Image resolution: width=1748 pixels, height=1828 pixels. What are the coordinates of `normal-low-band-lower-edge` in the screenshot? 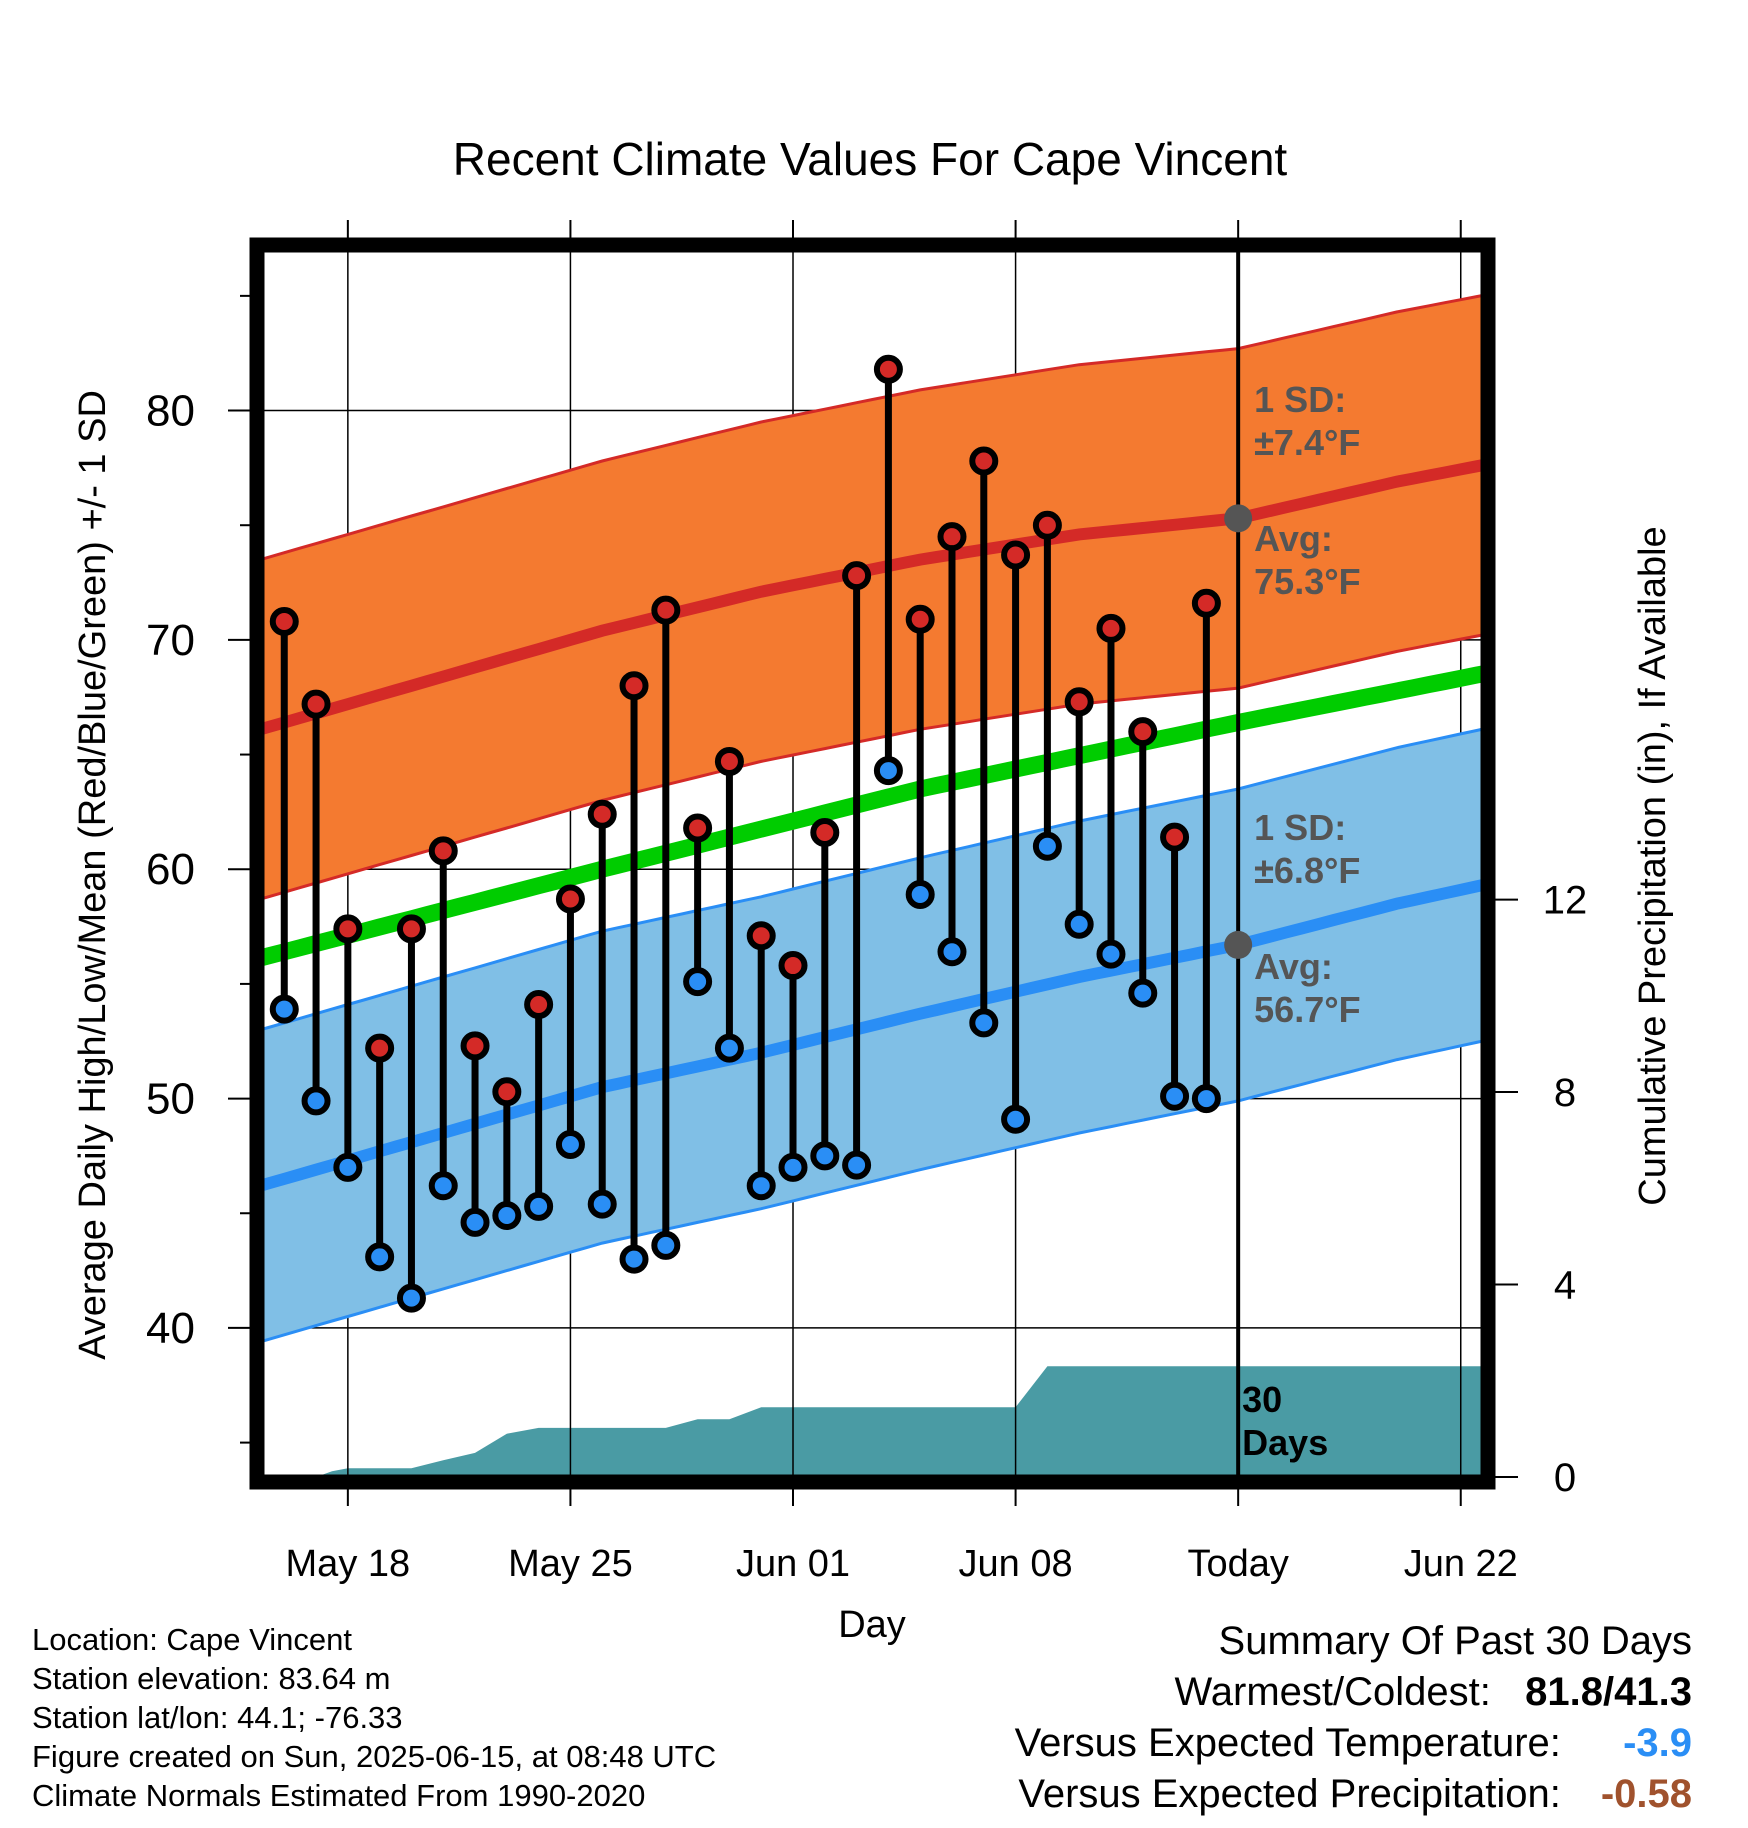 It's located at (872, 1191).